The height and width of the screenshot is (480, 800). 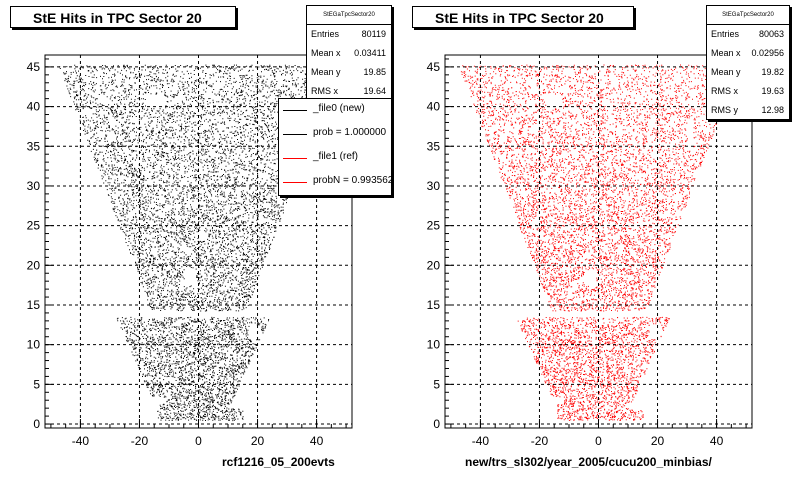 I want to click on left-stats-name: StEGaTpcSector20, so click(x=349, y=15).